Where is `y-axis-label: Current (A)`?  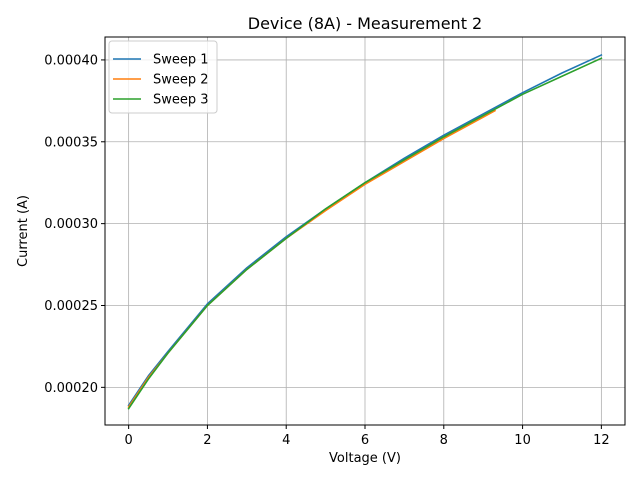
y-axis-label: Current (A) is located at coordinates (23, 231).